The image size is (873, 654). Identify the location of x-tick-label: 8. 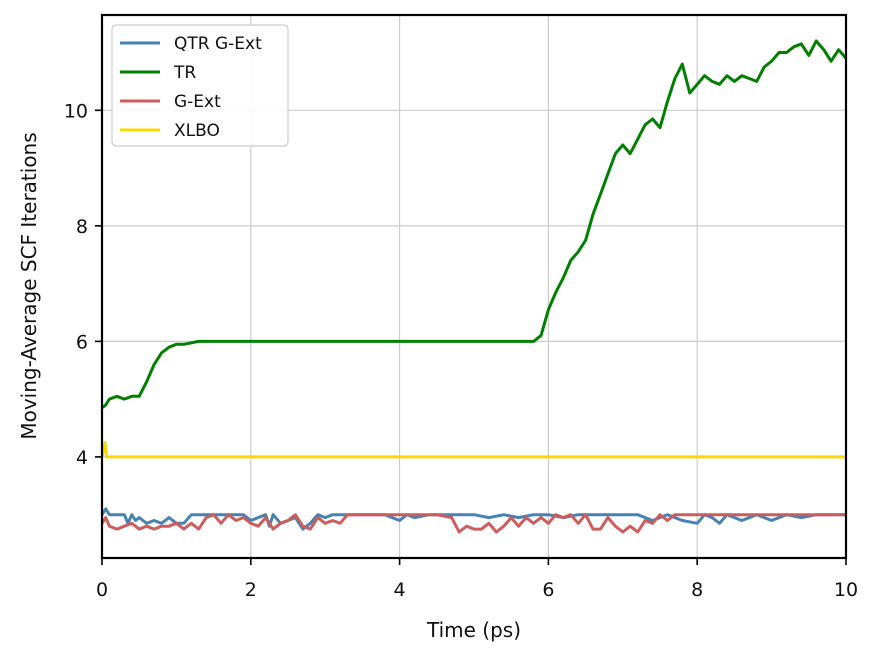
(697, 590).